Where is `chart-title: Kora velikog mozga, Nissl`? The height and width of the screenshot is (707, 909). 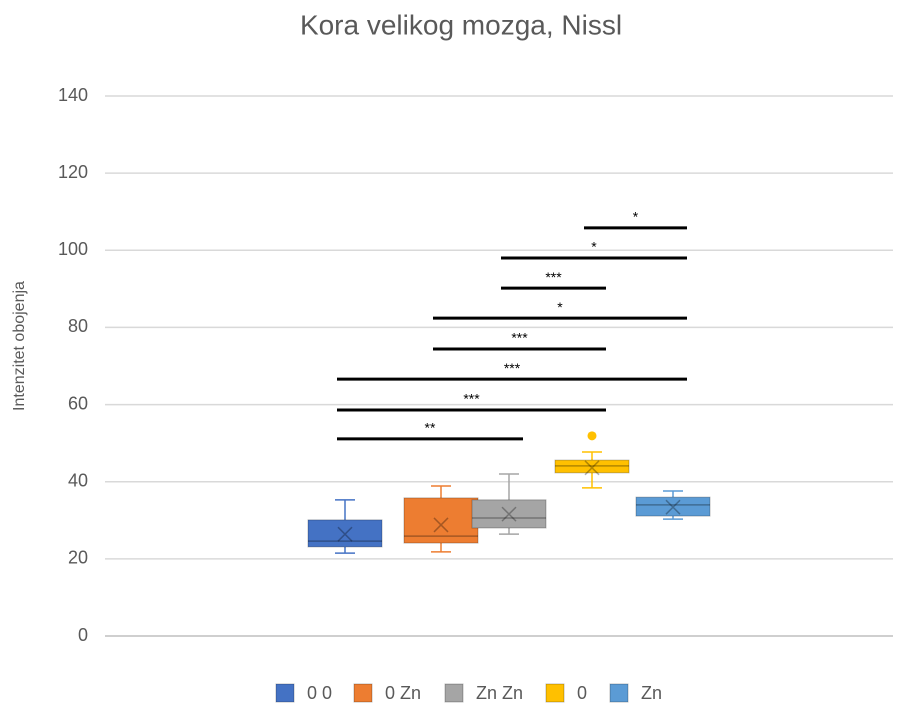 chart-title: Kora velikog mozga, Nissl is located at coordinates (461, 24).